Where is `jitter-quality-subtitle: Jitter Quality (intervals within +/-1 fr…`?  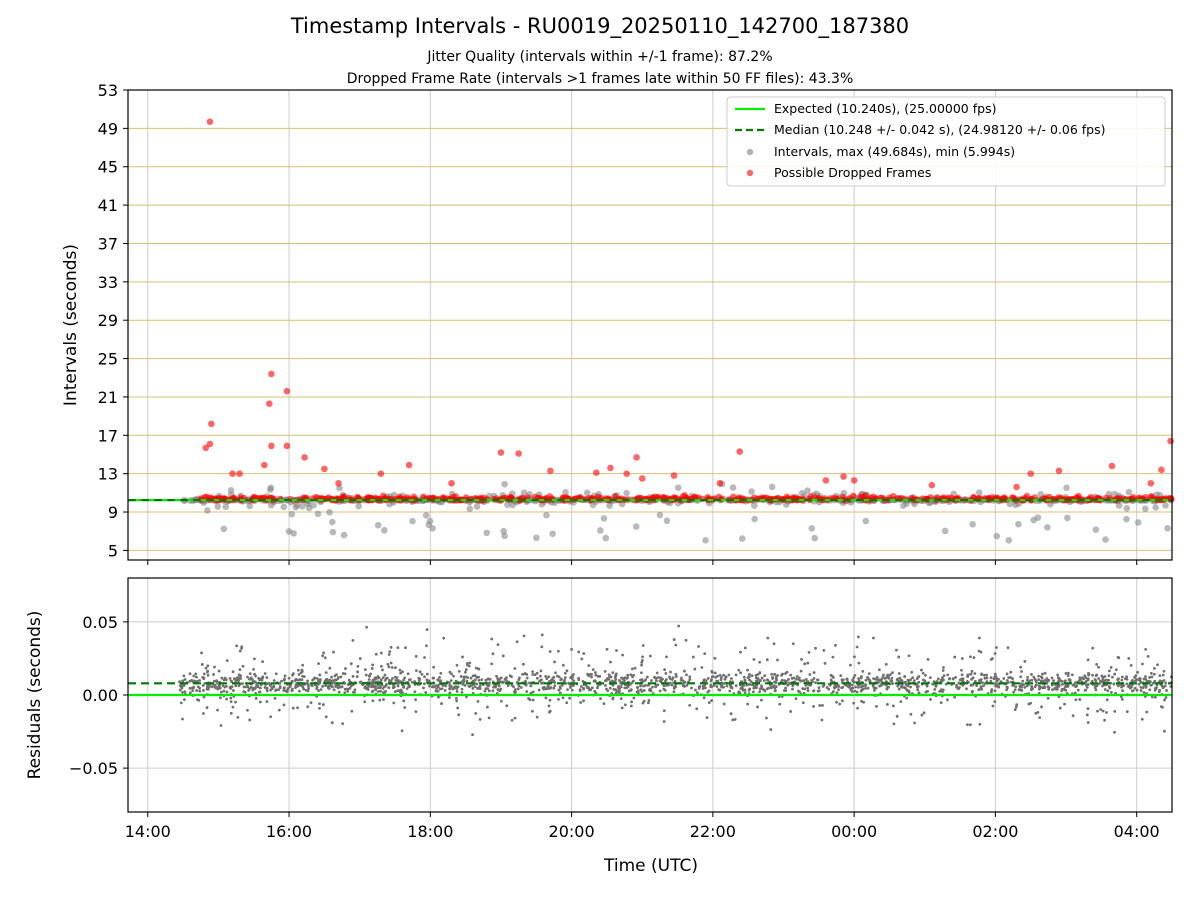
jitter-quality-subtitle: Jitter Quality (intervals within +/-1 fr… is located at coordinates (600, 57).